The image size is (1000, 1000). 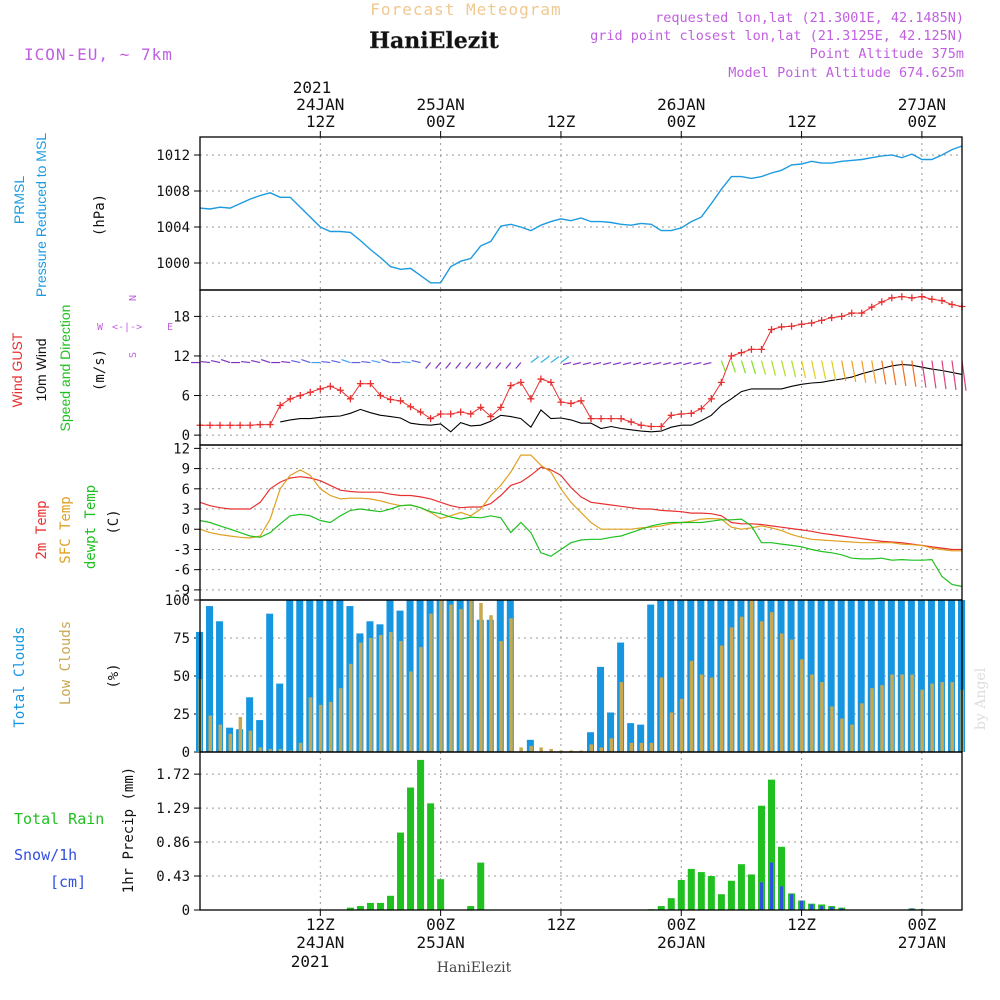 I want to click on dir-label: Speed and Direction, so click(x=65, y=368).